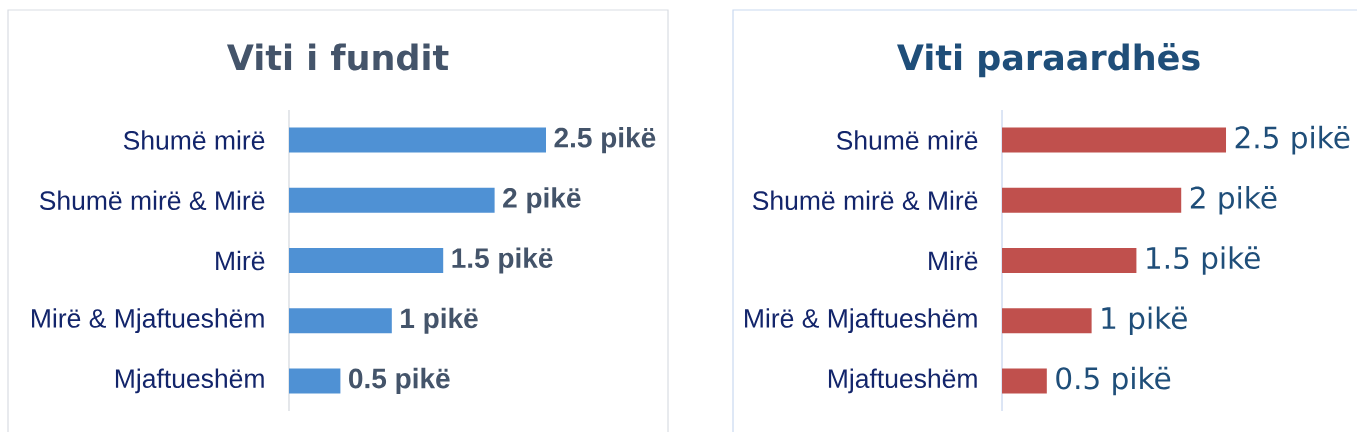 The width and height of the screenshot is (1357, 432). What do you see at coordinates (1048, 60) in the screenshot?
I see `chart-title: Viti paraardhës` at bounding box center [1048, 60].